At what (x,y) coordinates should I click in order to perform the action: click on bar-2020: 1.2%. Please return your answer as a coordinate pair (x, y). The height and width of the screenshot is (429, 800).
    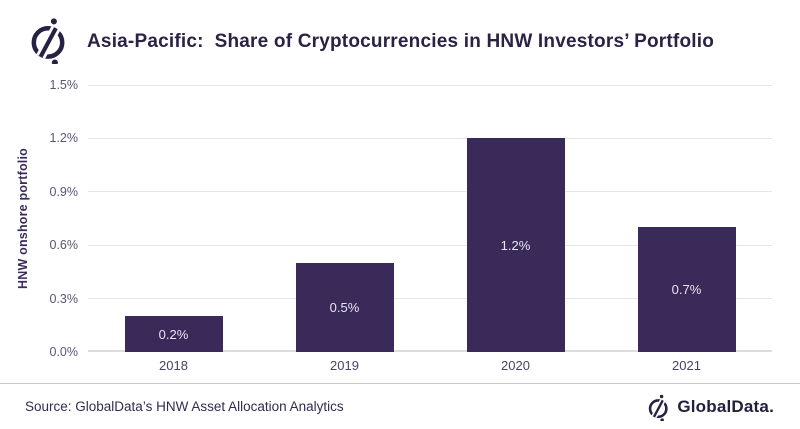
    Looking at the image, I should click on (515, 245).